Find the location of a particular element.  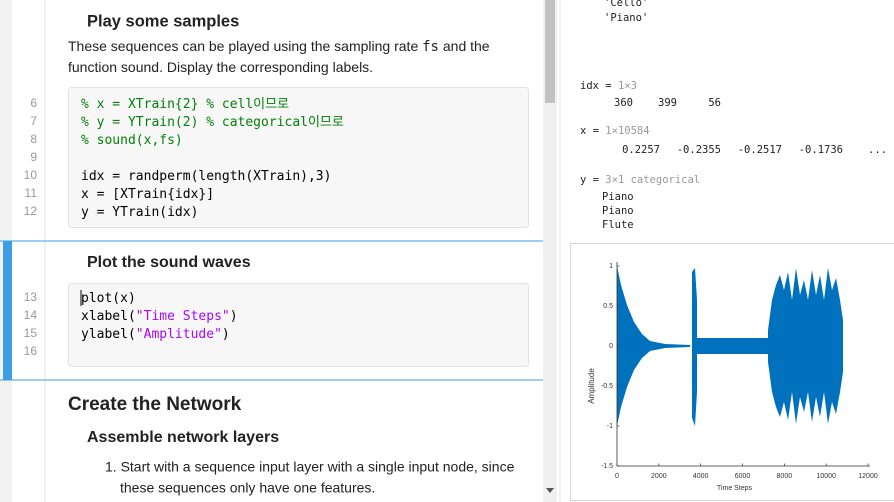

code-line: y = YTrain(idx) is located at coordinates (139, 212).